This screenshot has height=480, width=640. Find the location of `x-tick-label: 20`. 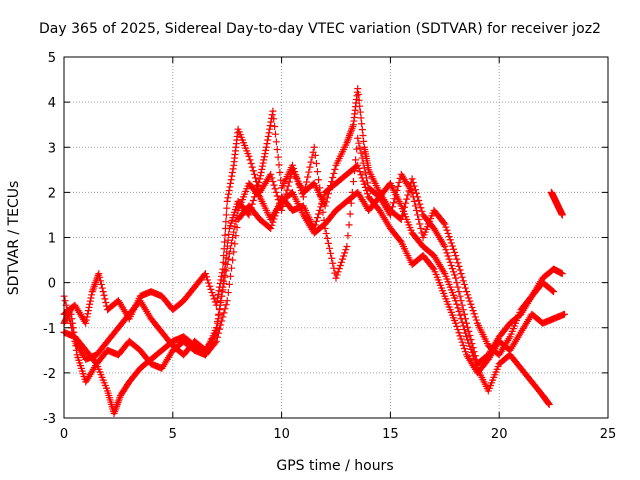

x-tick-label: 20 is located at coordinates (499, 434).